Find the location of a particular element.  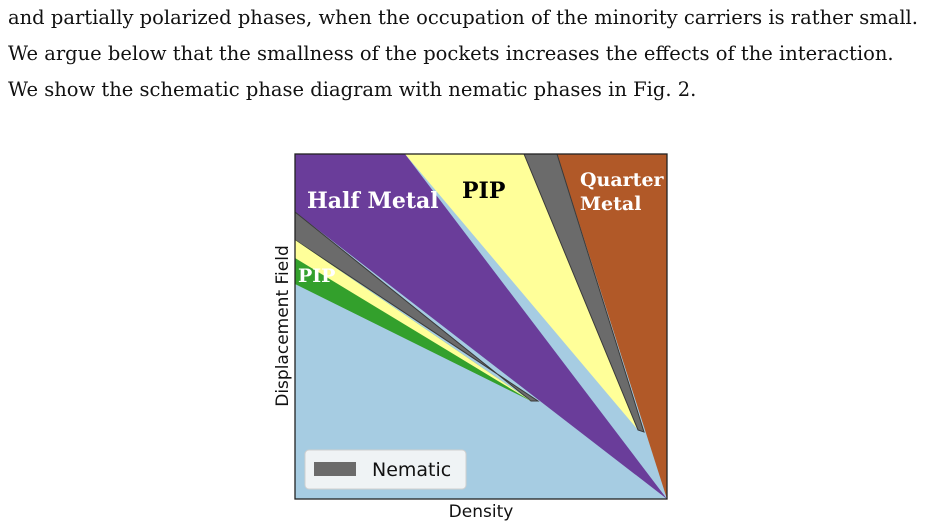

nematic-wedge-left is located at coordinates (417, 306).